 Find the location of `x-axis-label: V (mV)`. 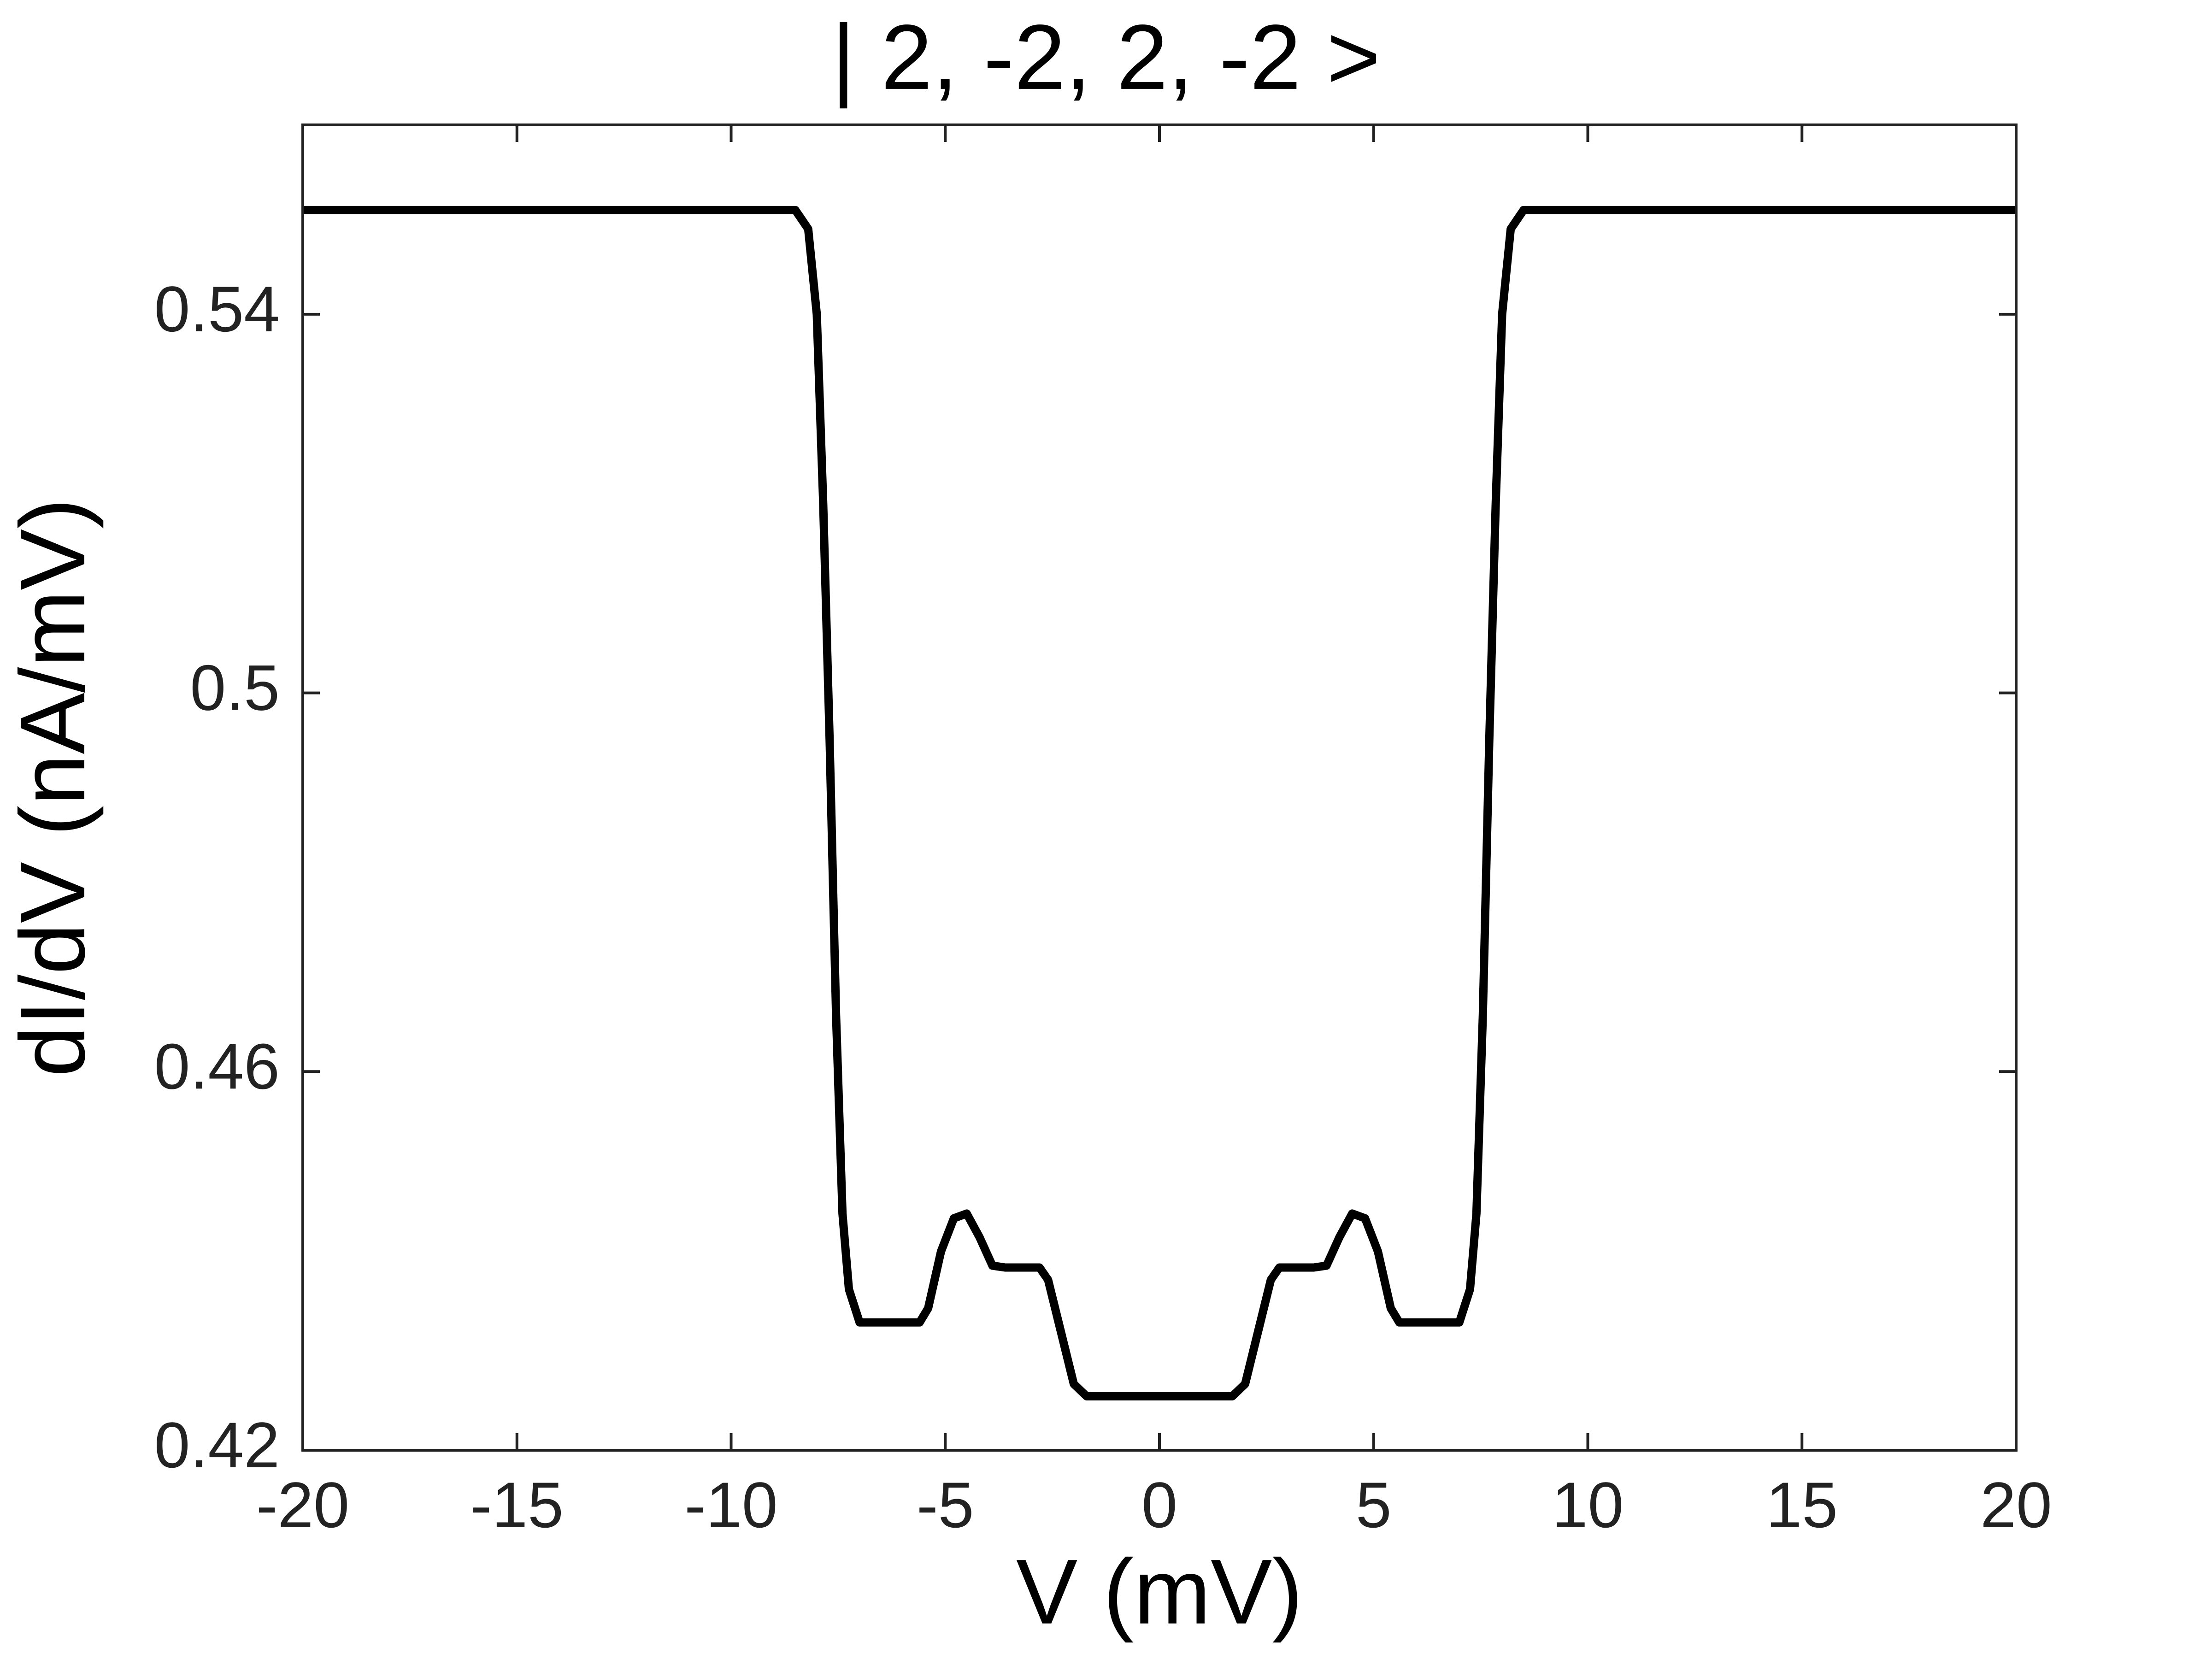

x-axis-label: V (mV) is located at coordinates (1159, 1592).